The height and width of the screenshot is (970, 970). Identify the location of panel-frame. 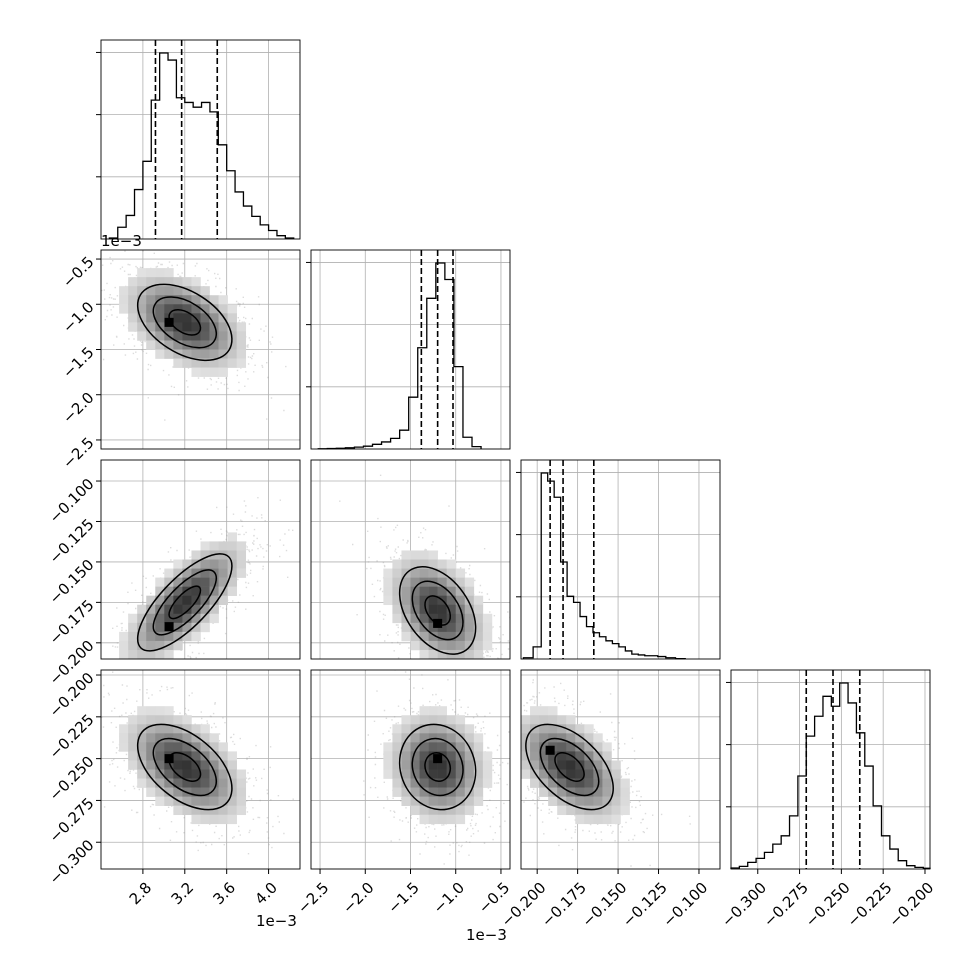
(620, 769).